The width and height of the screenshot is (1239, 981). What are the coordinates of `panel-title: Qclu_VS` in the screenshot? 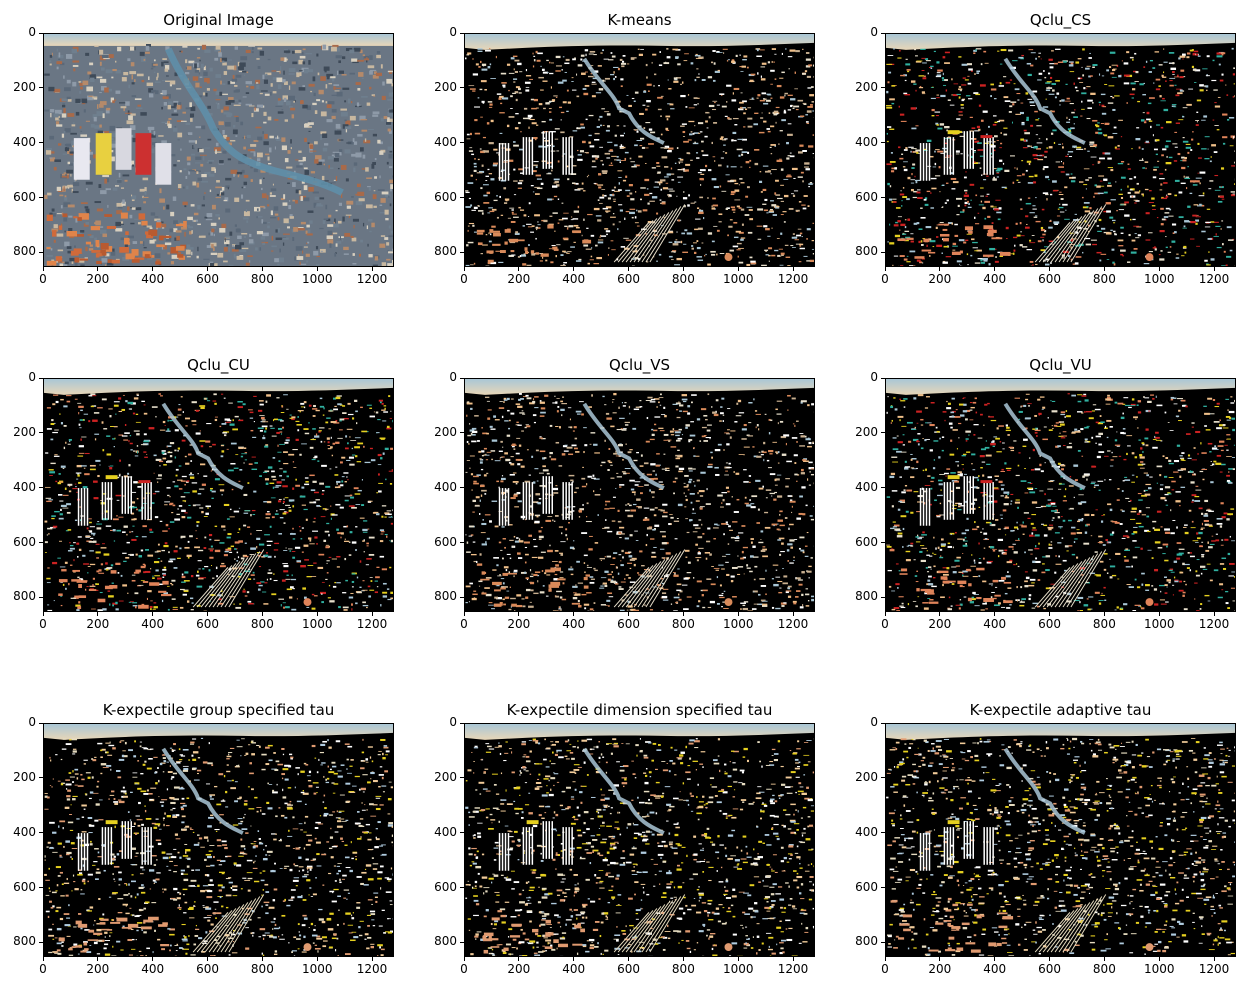 It's located at (639, 365).